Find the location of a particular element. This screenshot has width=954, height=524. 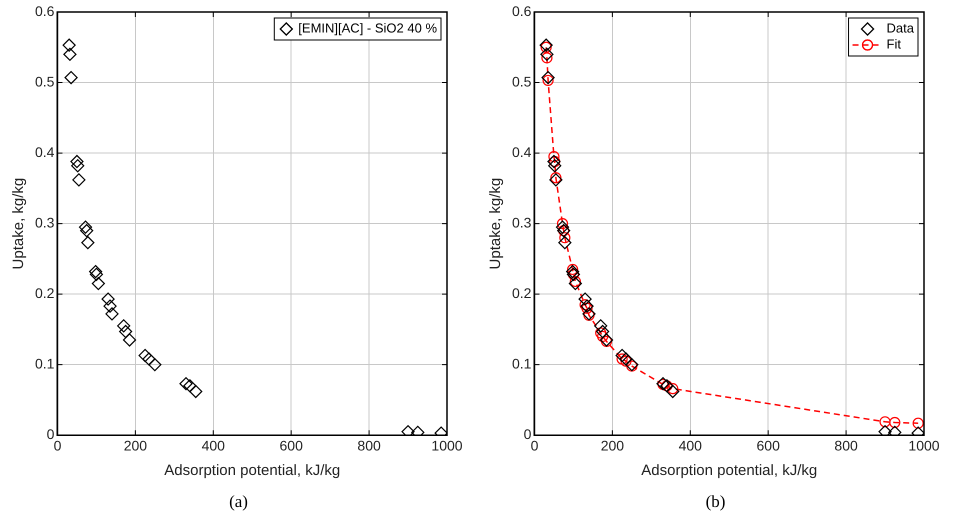

text: (b) is located at coordinates (715, 502).